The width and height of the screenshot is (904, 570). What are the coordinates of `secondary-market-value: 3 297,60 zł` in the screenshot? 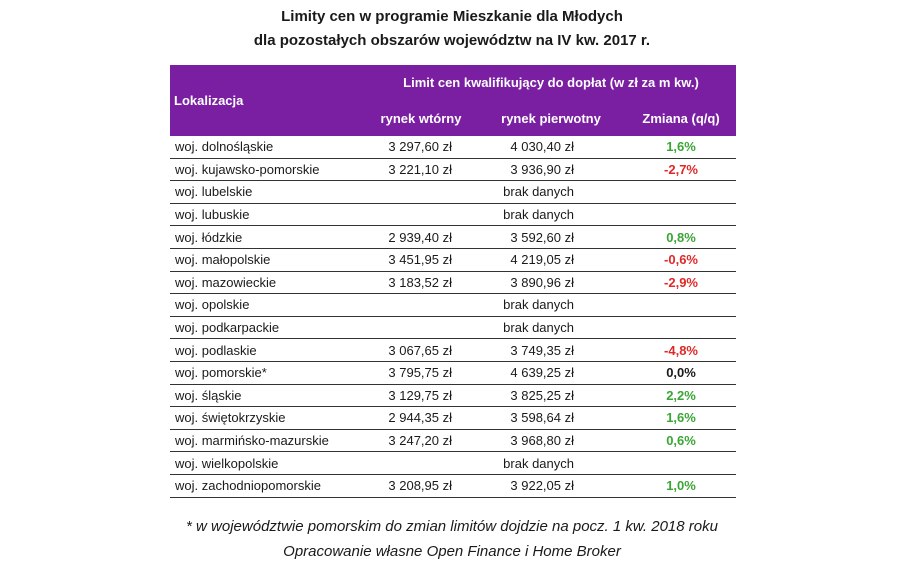 It's located at (421, 147).